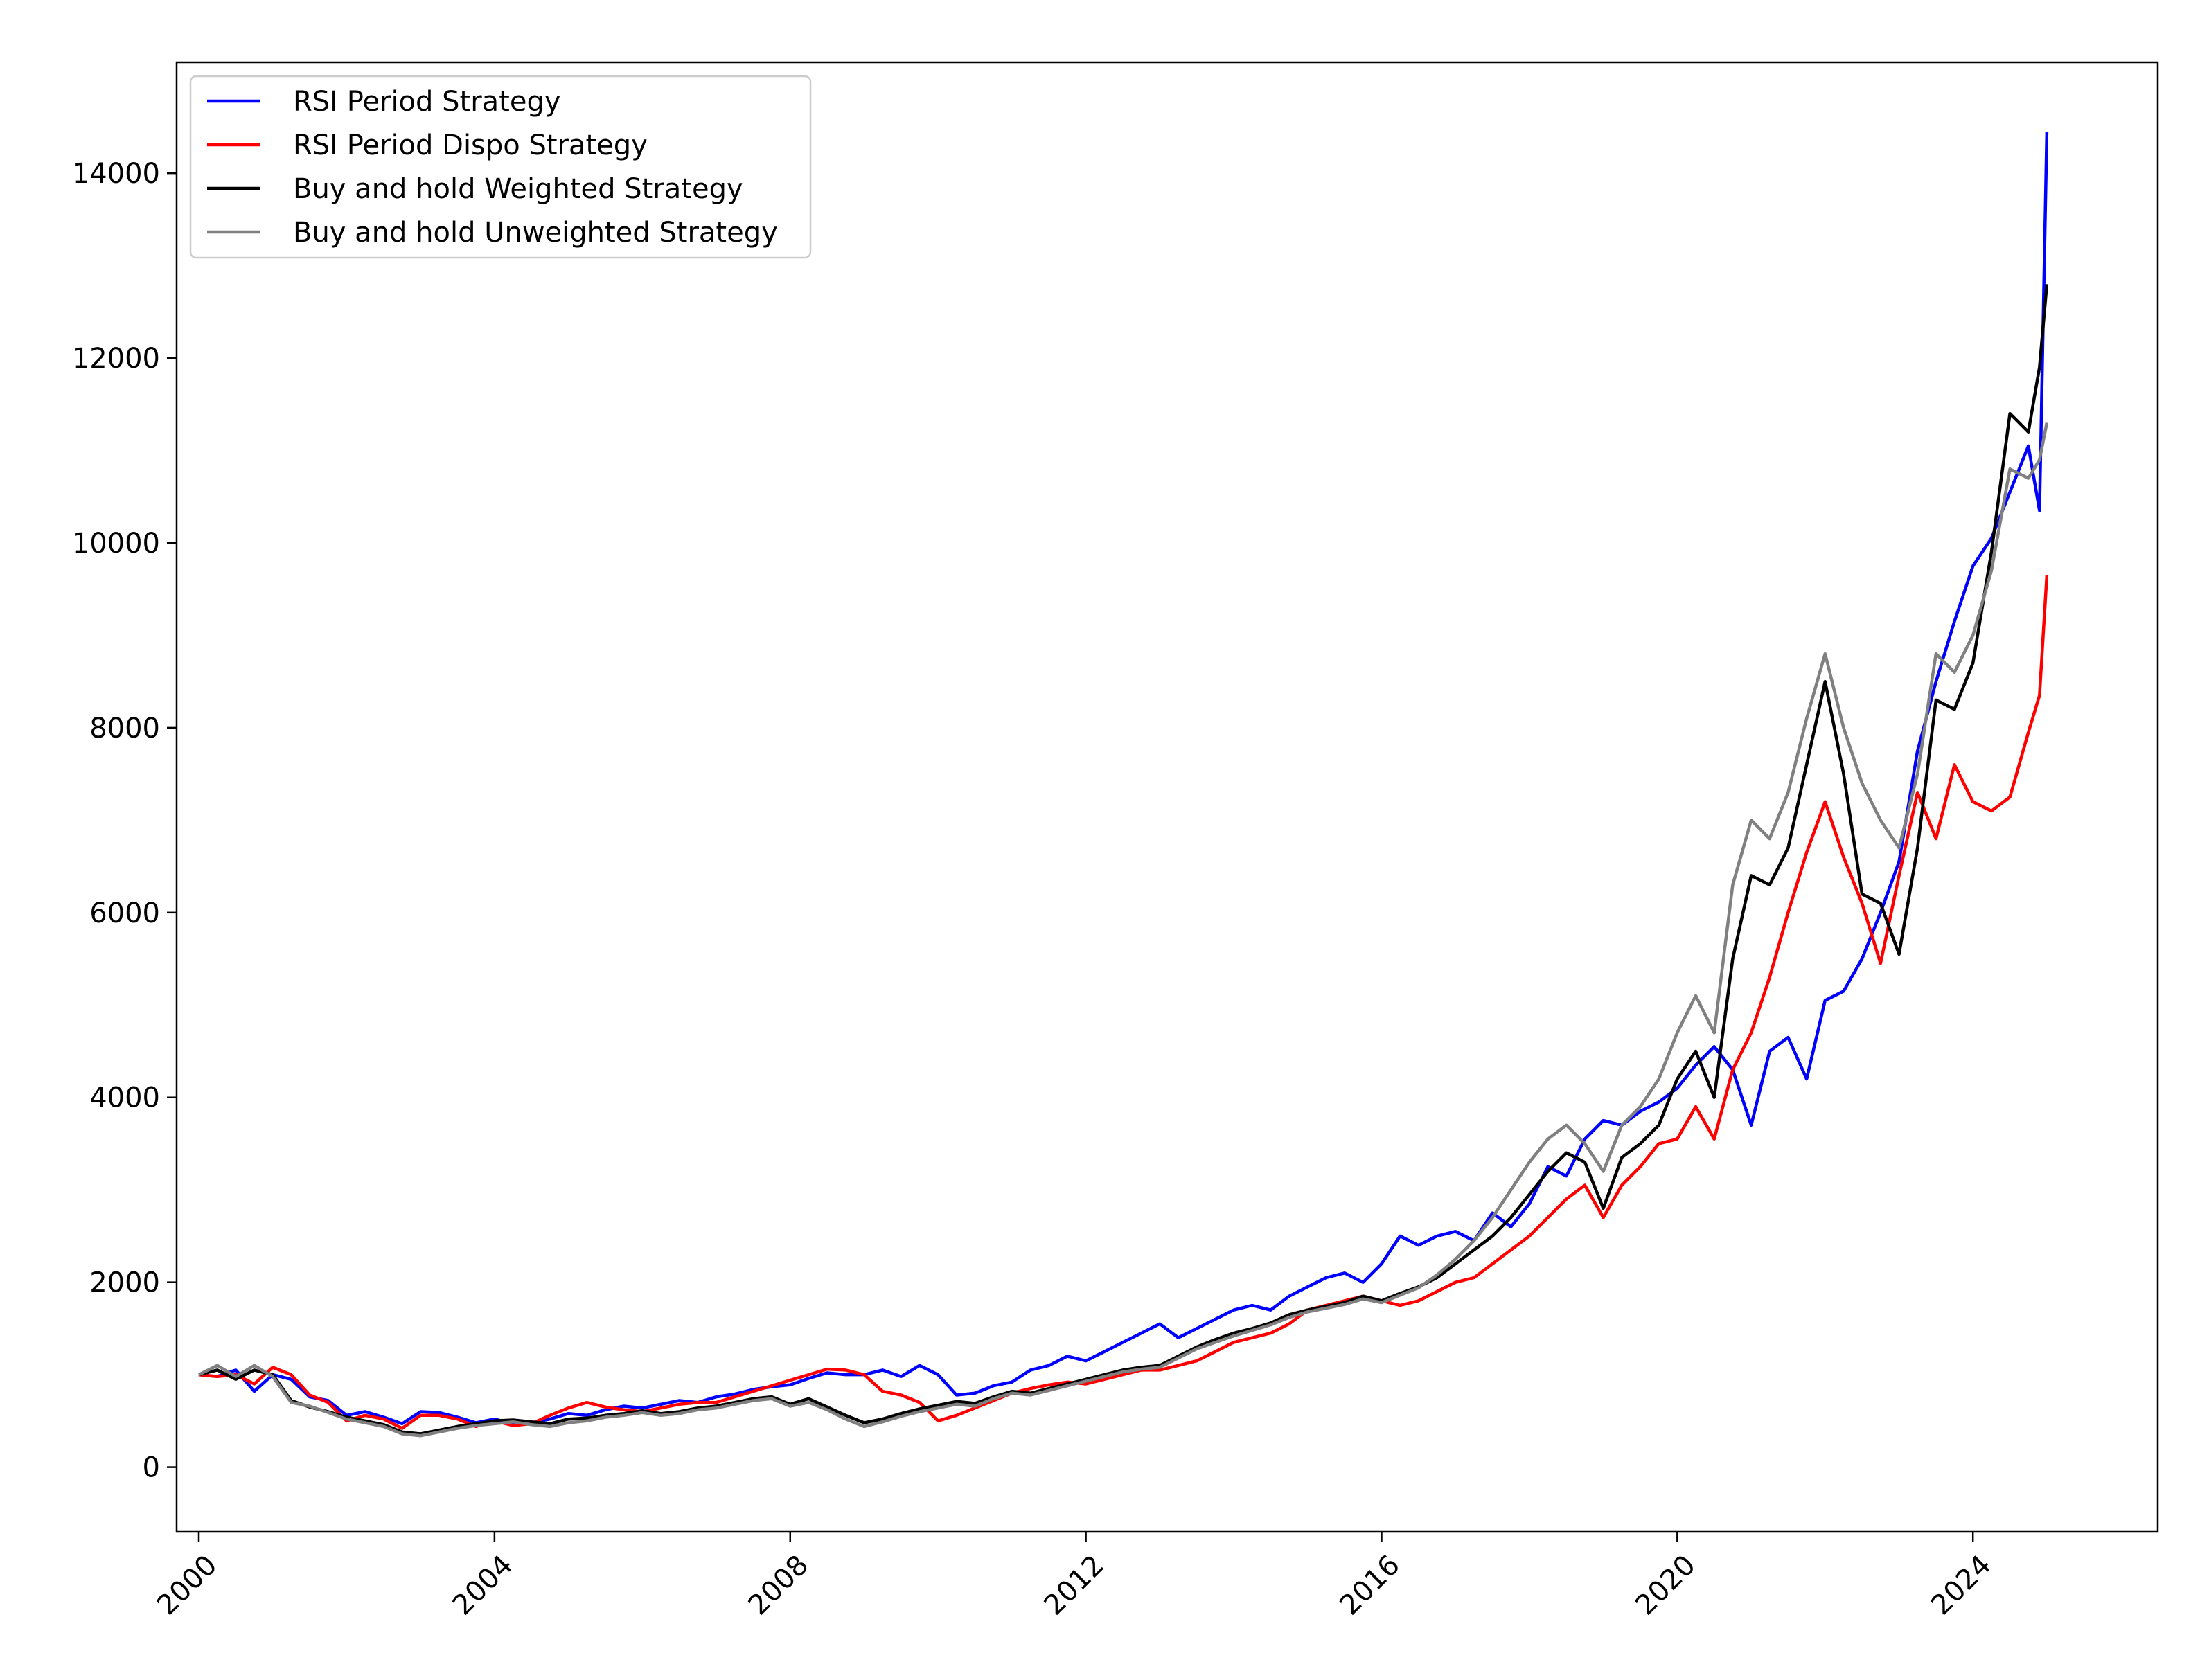 This screenshot has height=1680, width=2209. I want to click on y-tick-label: 0, so click(151, 1468).